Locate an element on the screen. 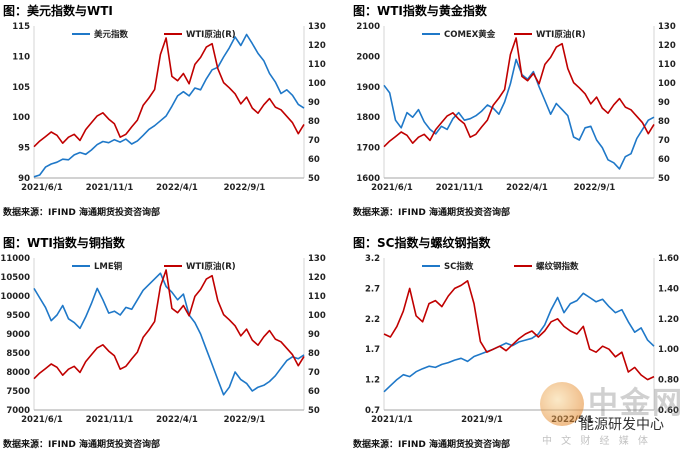 Image resolution: width=698 pixels, height=458 pixels. left-tick-label: 95 is located at coordinates (24, 149).